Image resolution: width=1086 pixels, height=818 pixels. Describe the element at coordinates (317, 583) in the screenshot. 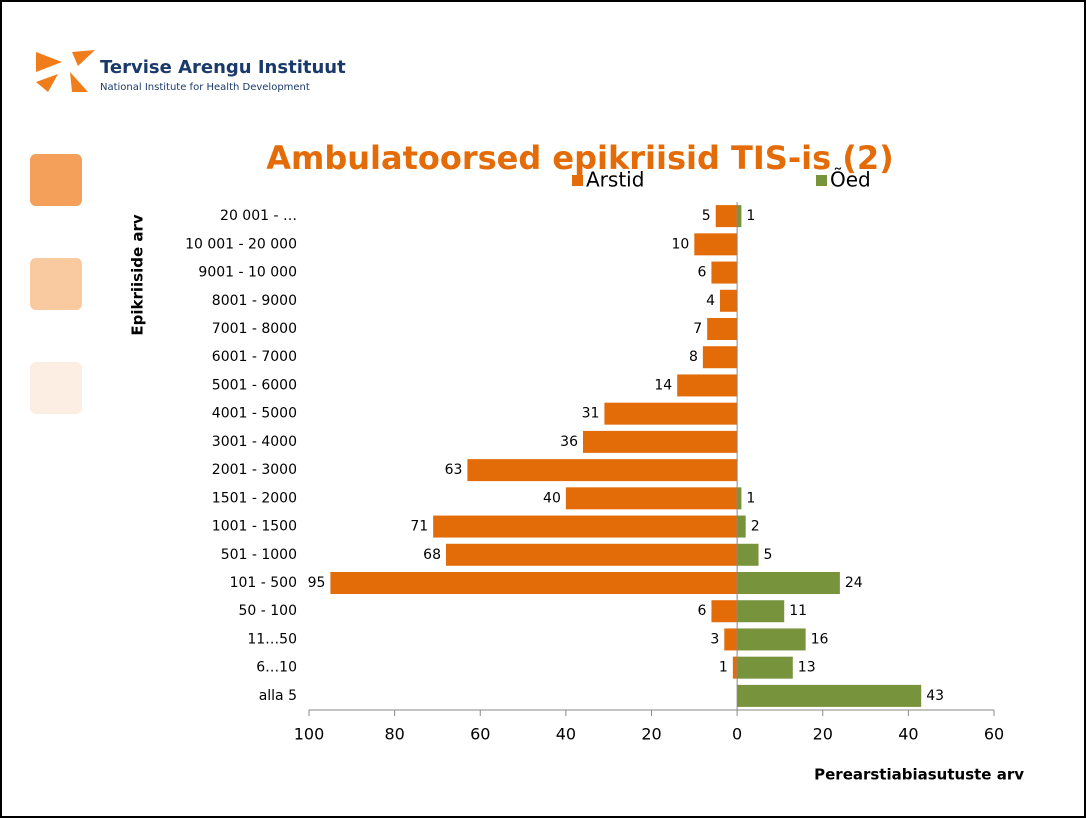

I see `value-label: 95` at that location.